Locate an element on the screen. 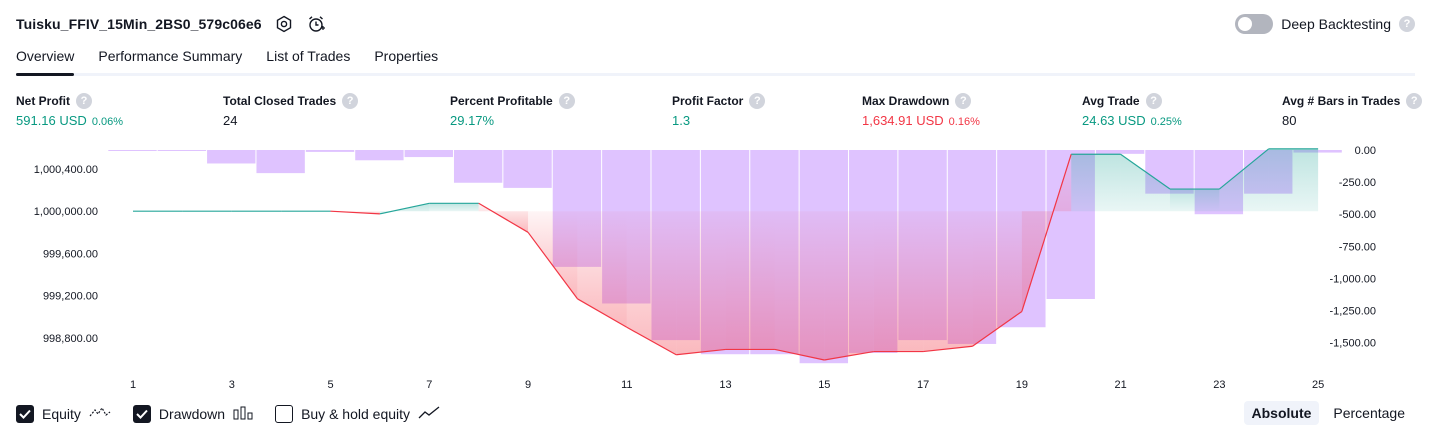 Image resolution: width=1431 pixels, height=438 pixels. right-axis-tick-label: -750.00 is located at coordinates (1357, 247).